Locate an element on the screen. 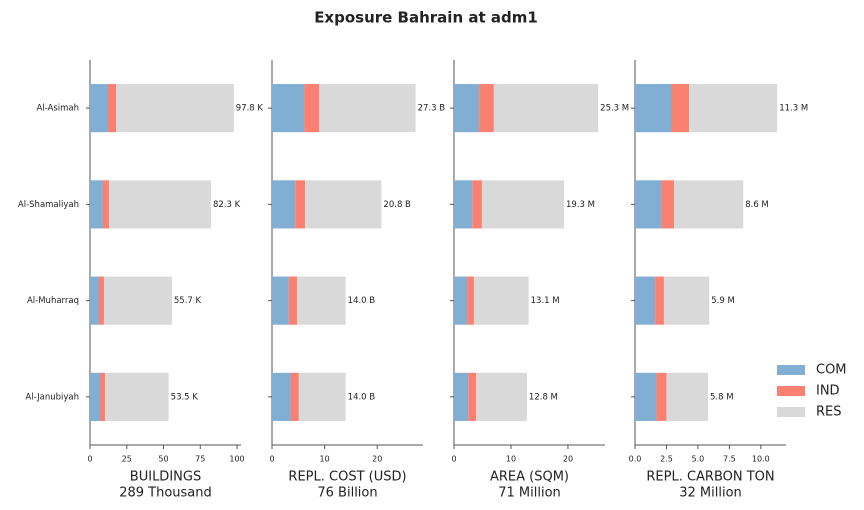 The width and height of the screenshot is (864, 510). x-axis-label: AREA (SQM) is located at coordinates (529, 477).